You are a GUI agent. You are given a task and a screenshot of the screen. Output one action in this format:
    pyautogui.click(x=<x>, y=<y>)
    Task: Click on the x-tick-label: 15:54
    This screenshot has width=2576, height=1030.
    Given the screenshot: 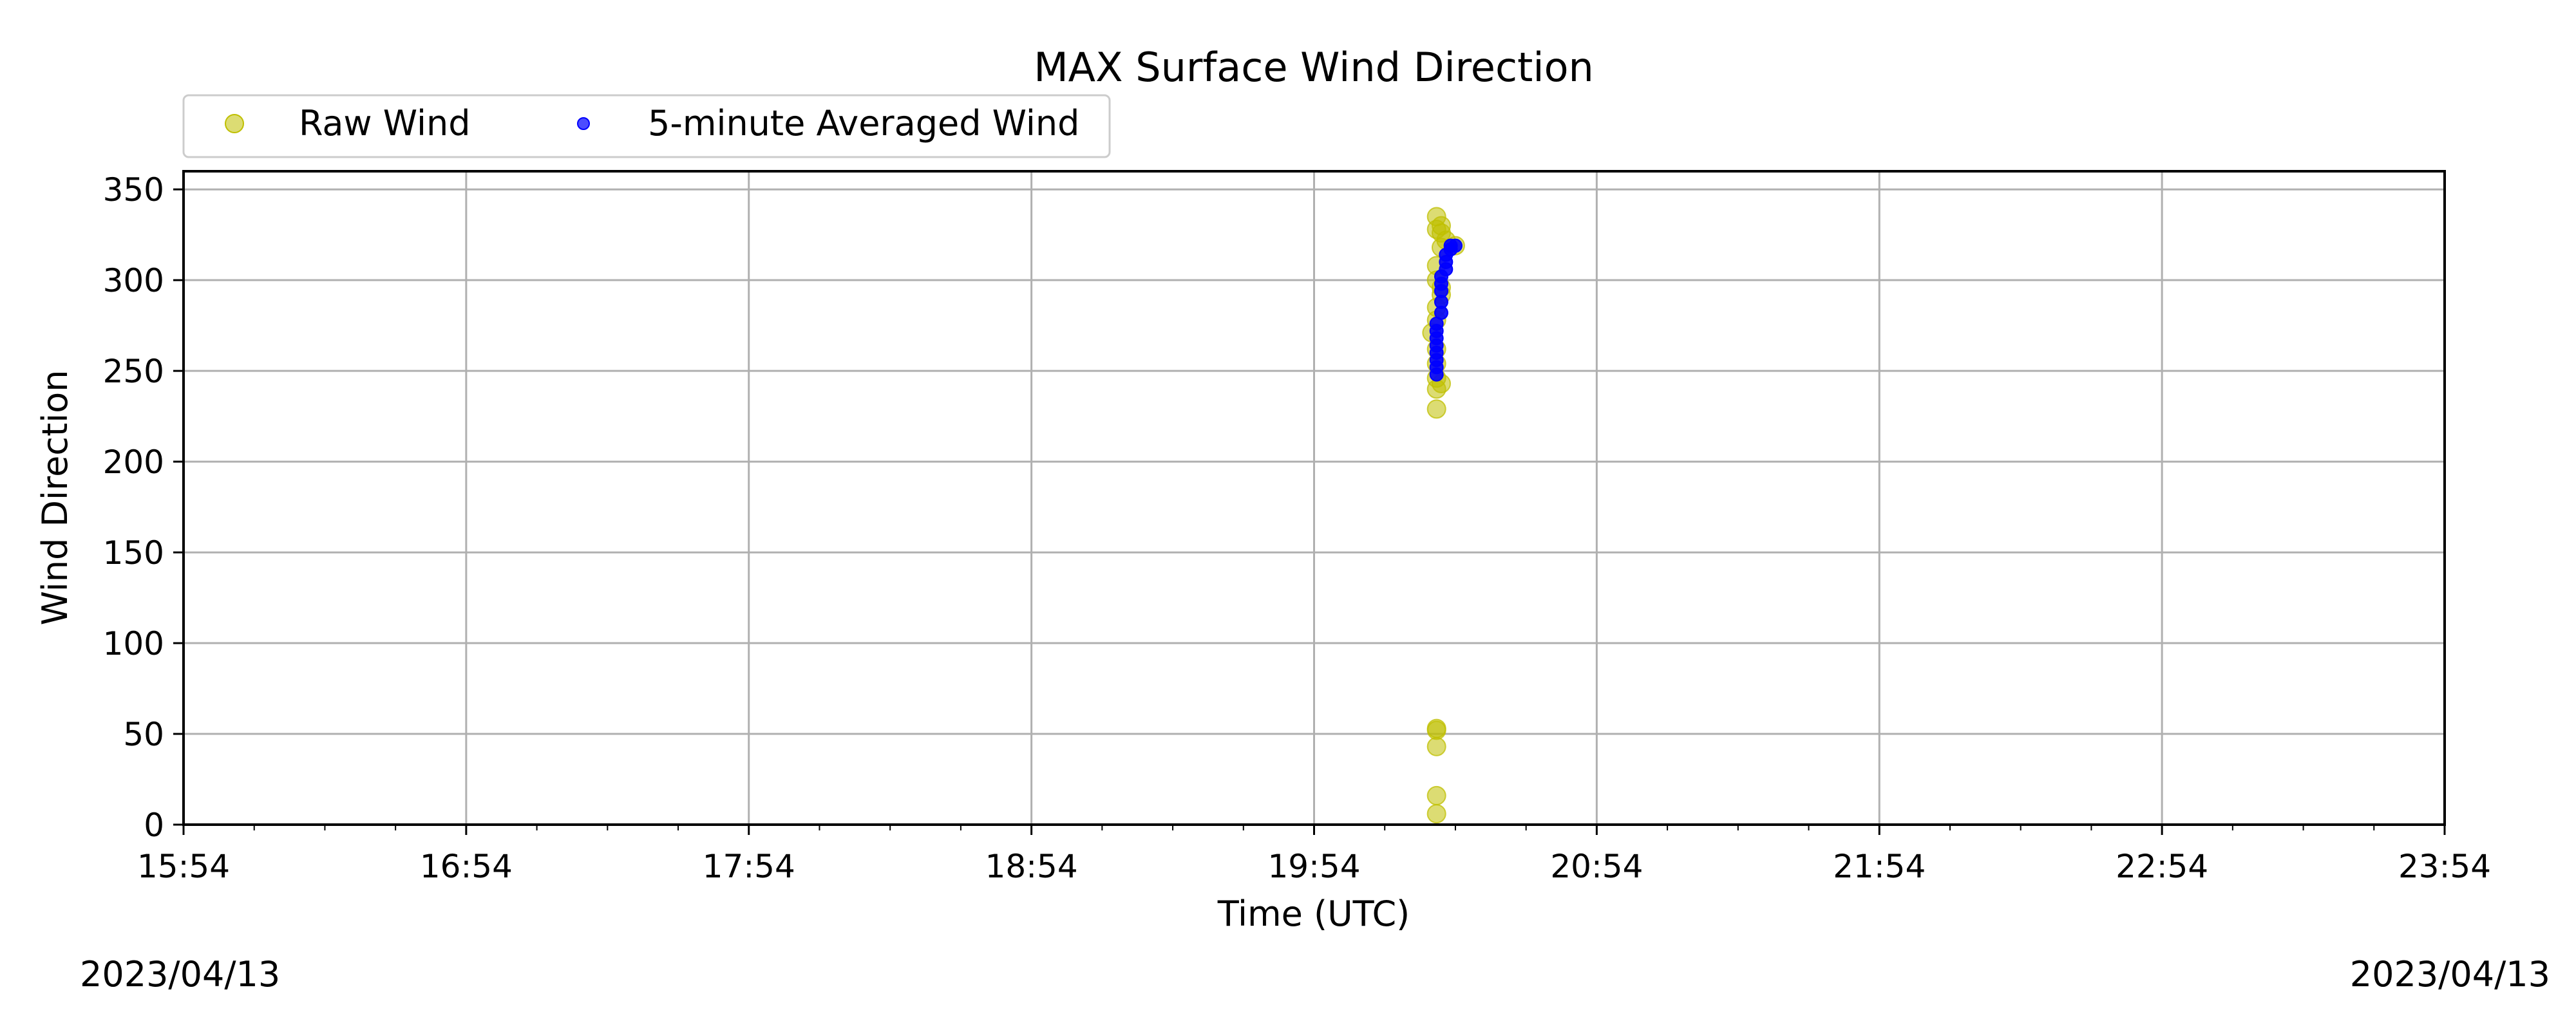 What is the action you would take?
    pyautogui.click(x=183, y=867)
    